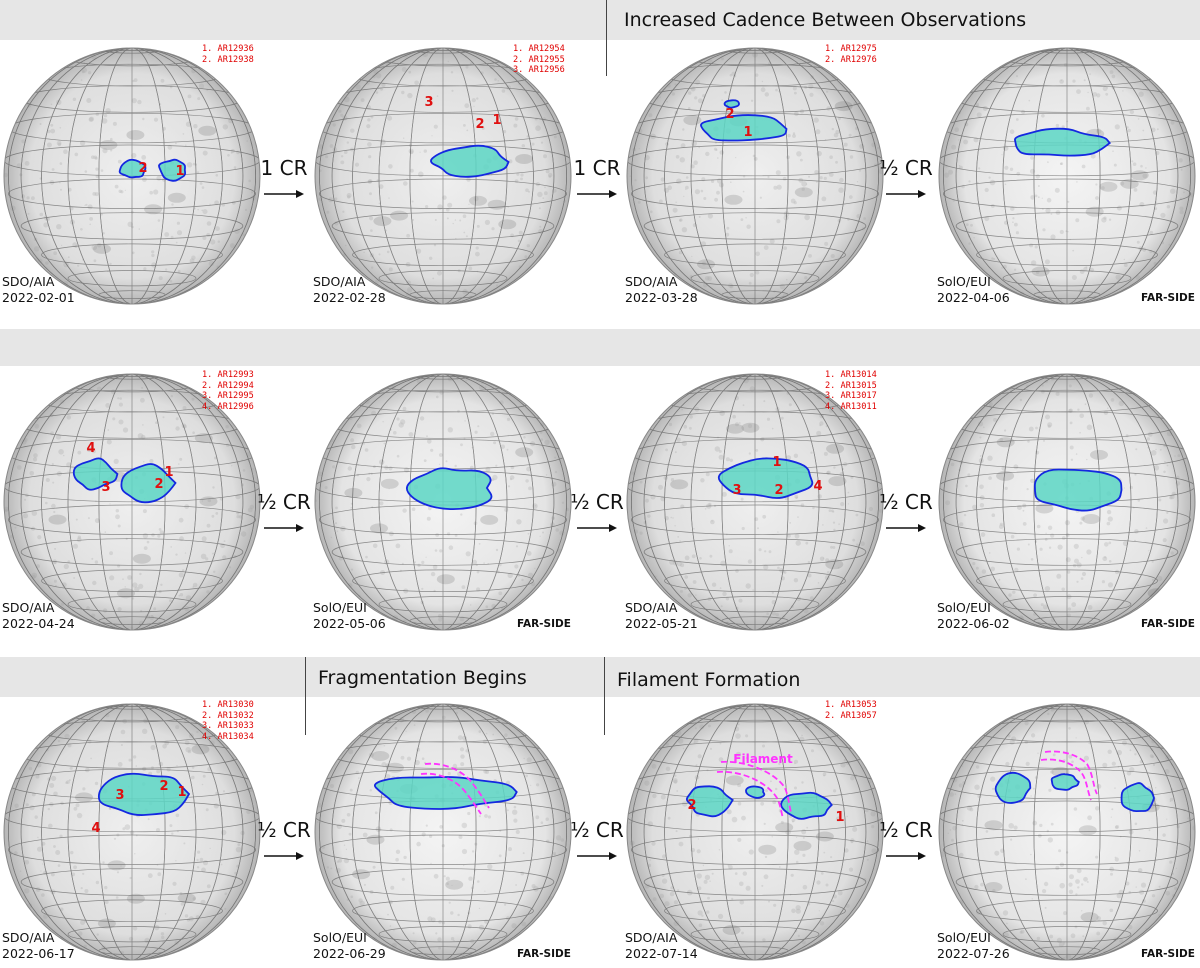 This screenshot has width=1200, height=968. I want to click on date-label: 2022-03-28, so click(661, 297).